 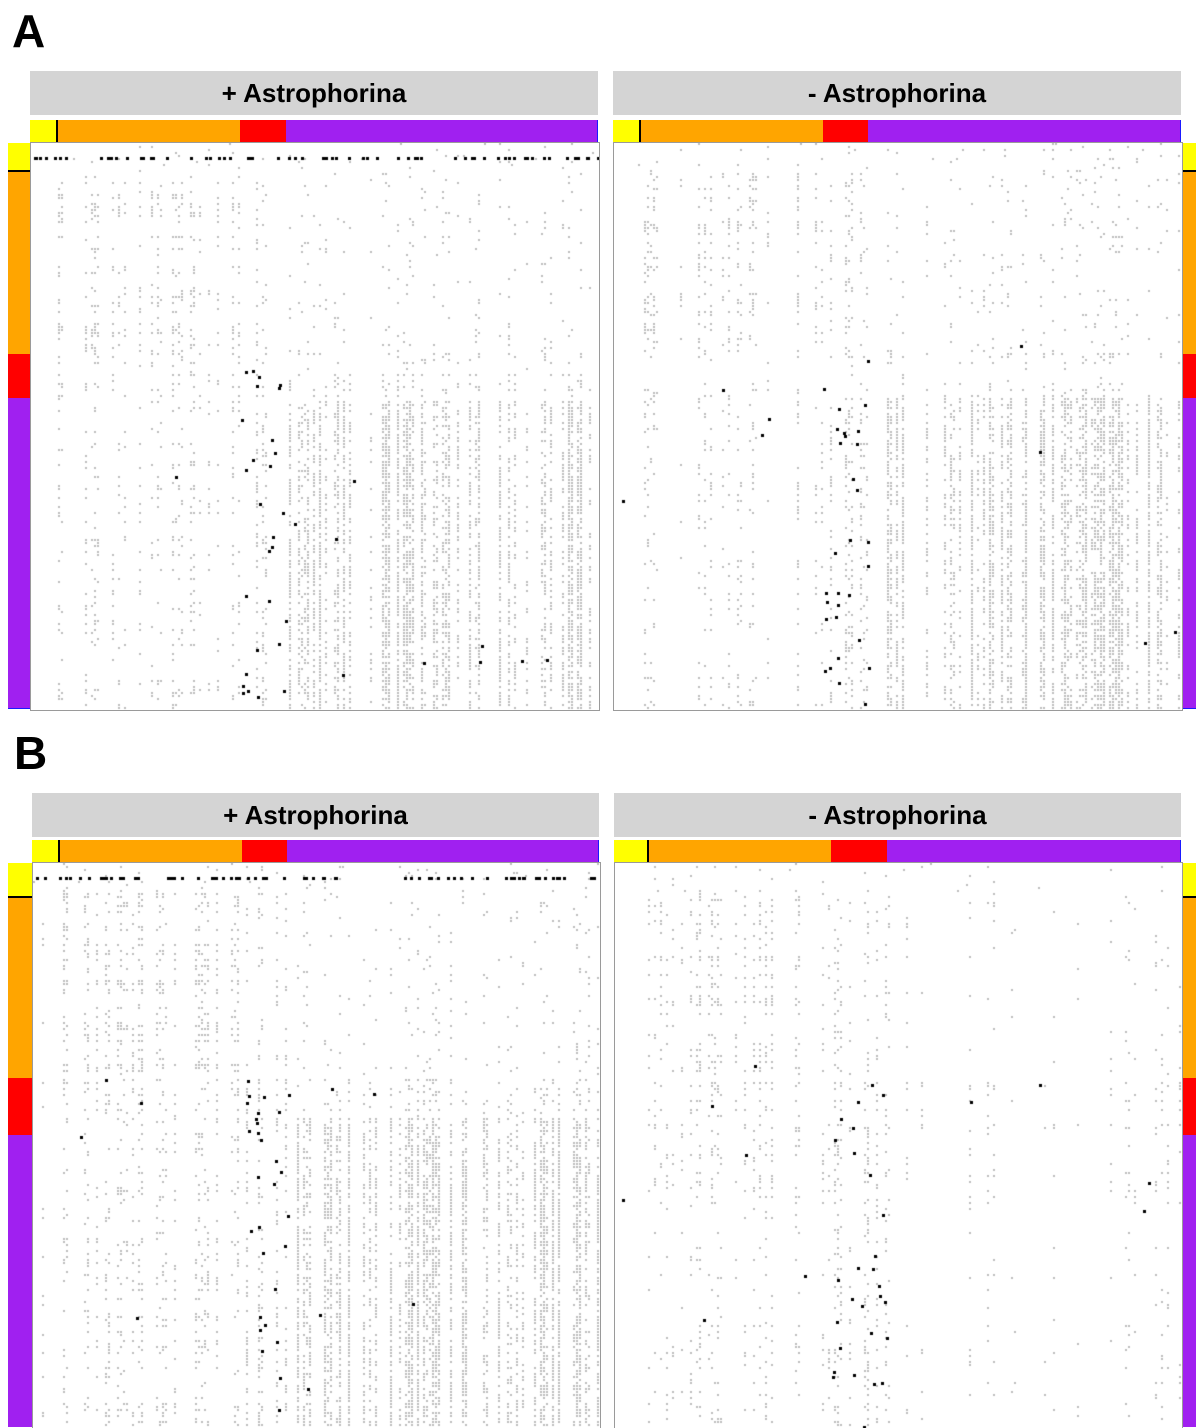 I want to click on group-strip-b-right, so click(x=1188, y=1145).